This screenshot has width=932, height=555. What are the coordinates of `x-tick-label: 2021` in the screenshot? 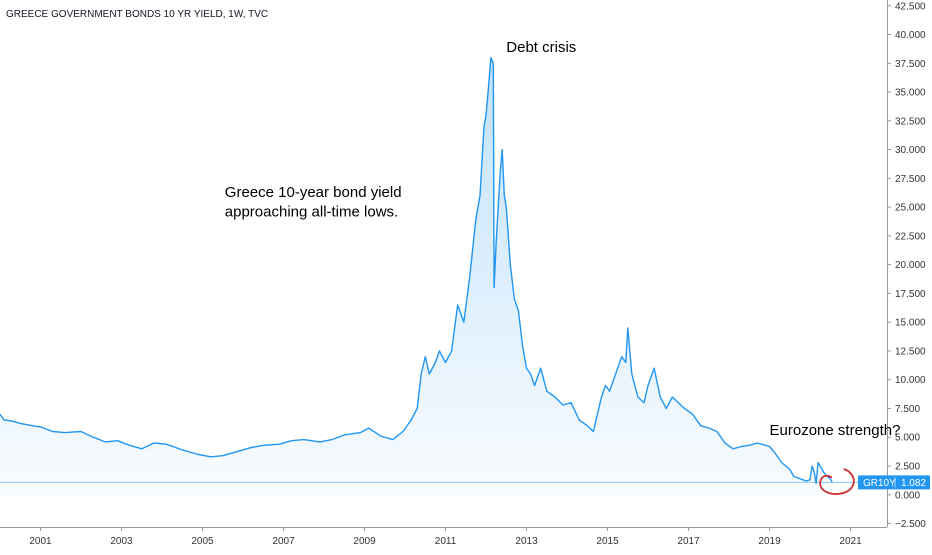 It's located at (850, 541).